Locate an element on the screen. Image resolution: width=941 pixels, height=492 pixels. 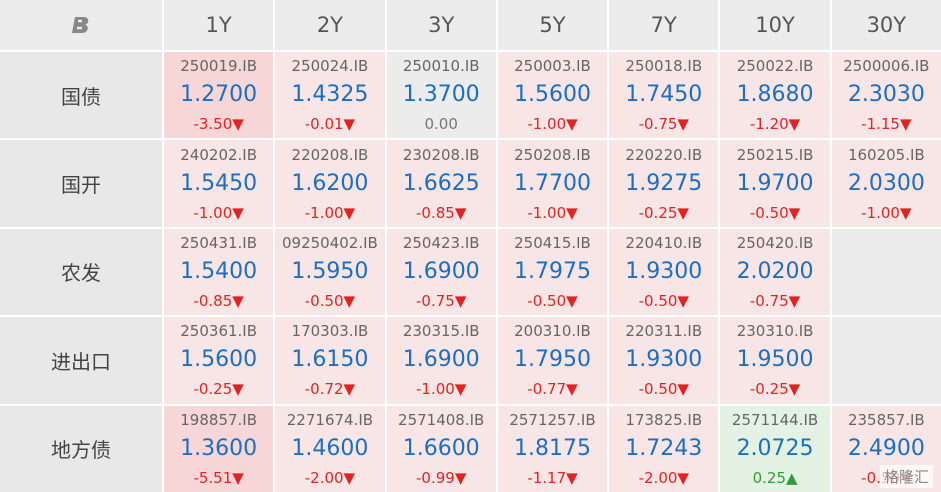
bond-code: 250423.IB is located at coordinates (441, 242).